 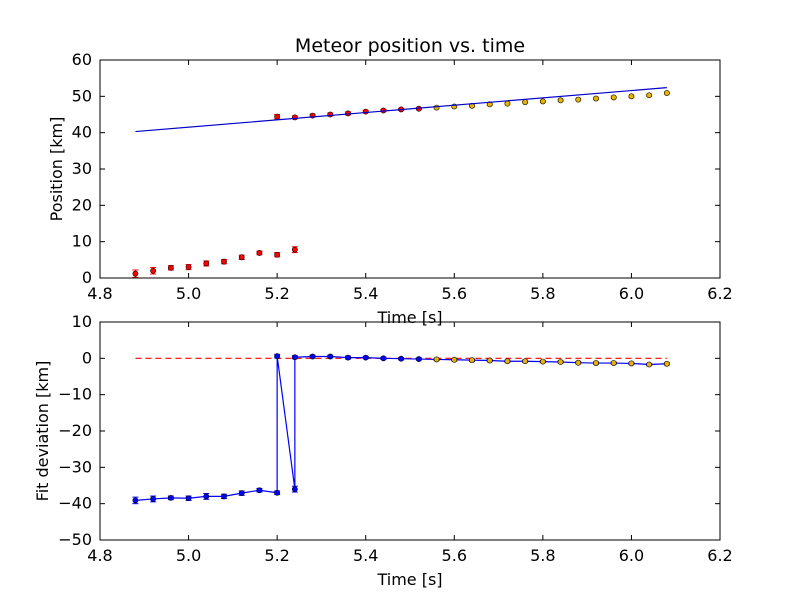 What do you see at coordinates (410, 46) in the screenshot?
I see `chart-title: Meteor position vs. time` at bounding box center [410, 46].